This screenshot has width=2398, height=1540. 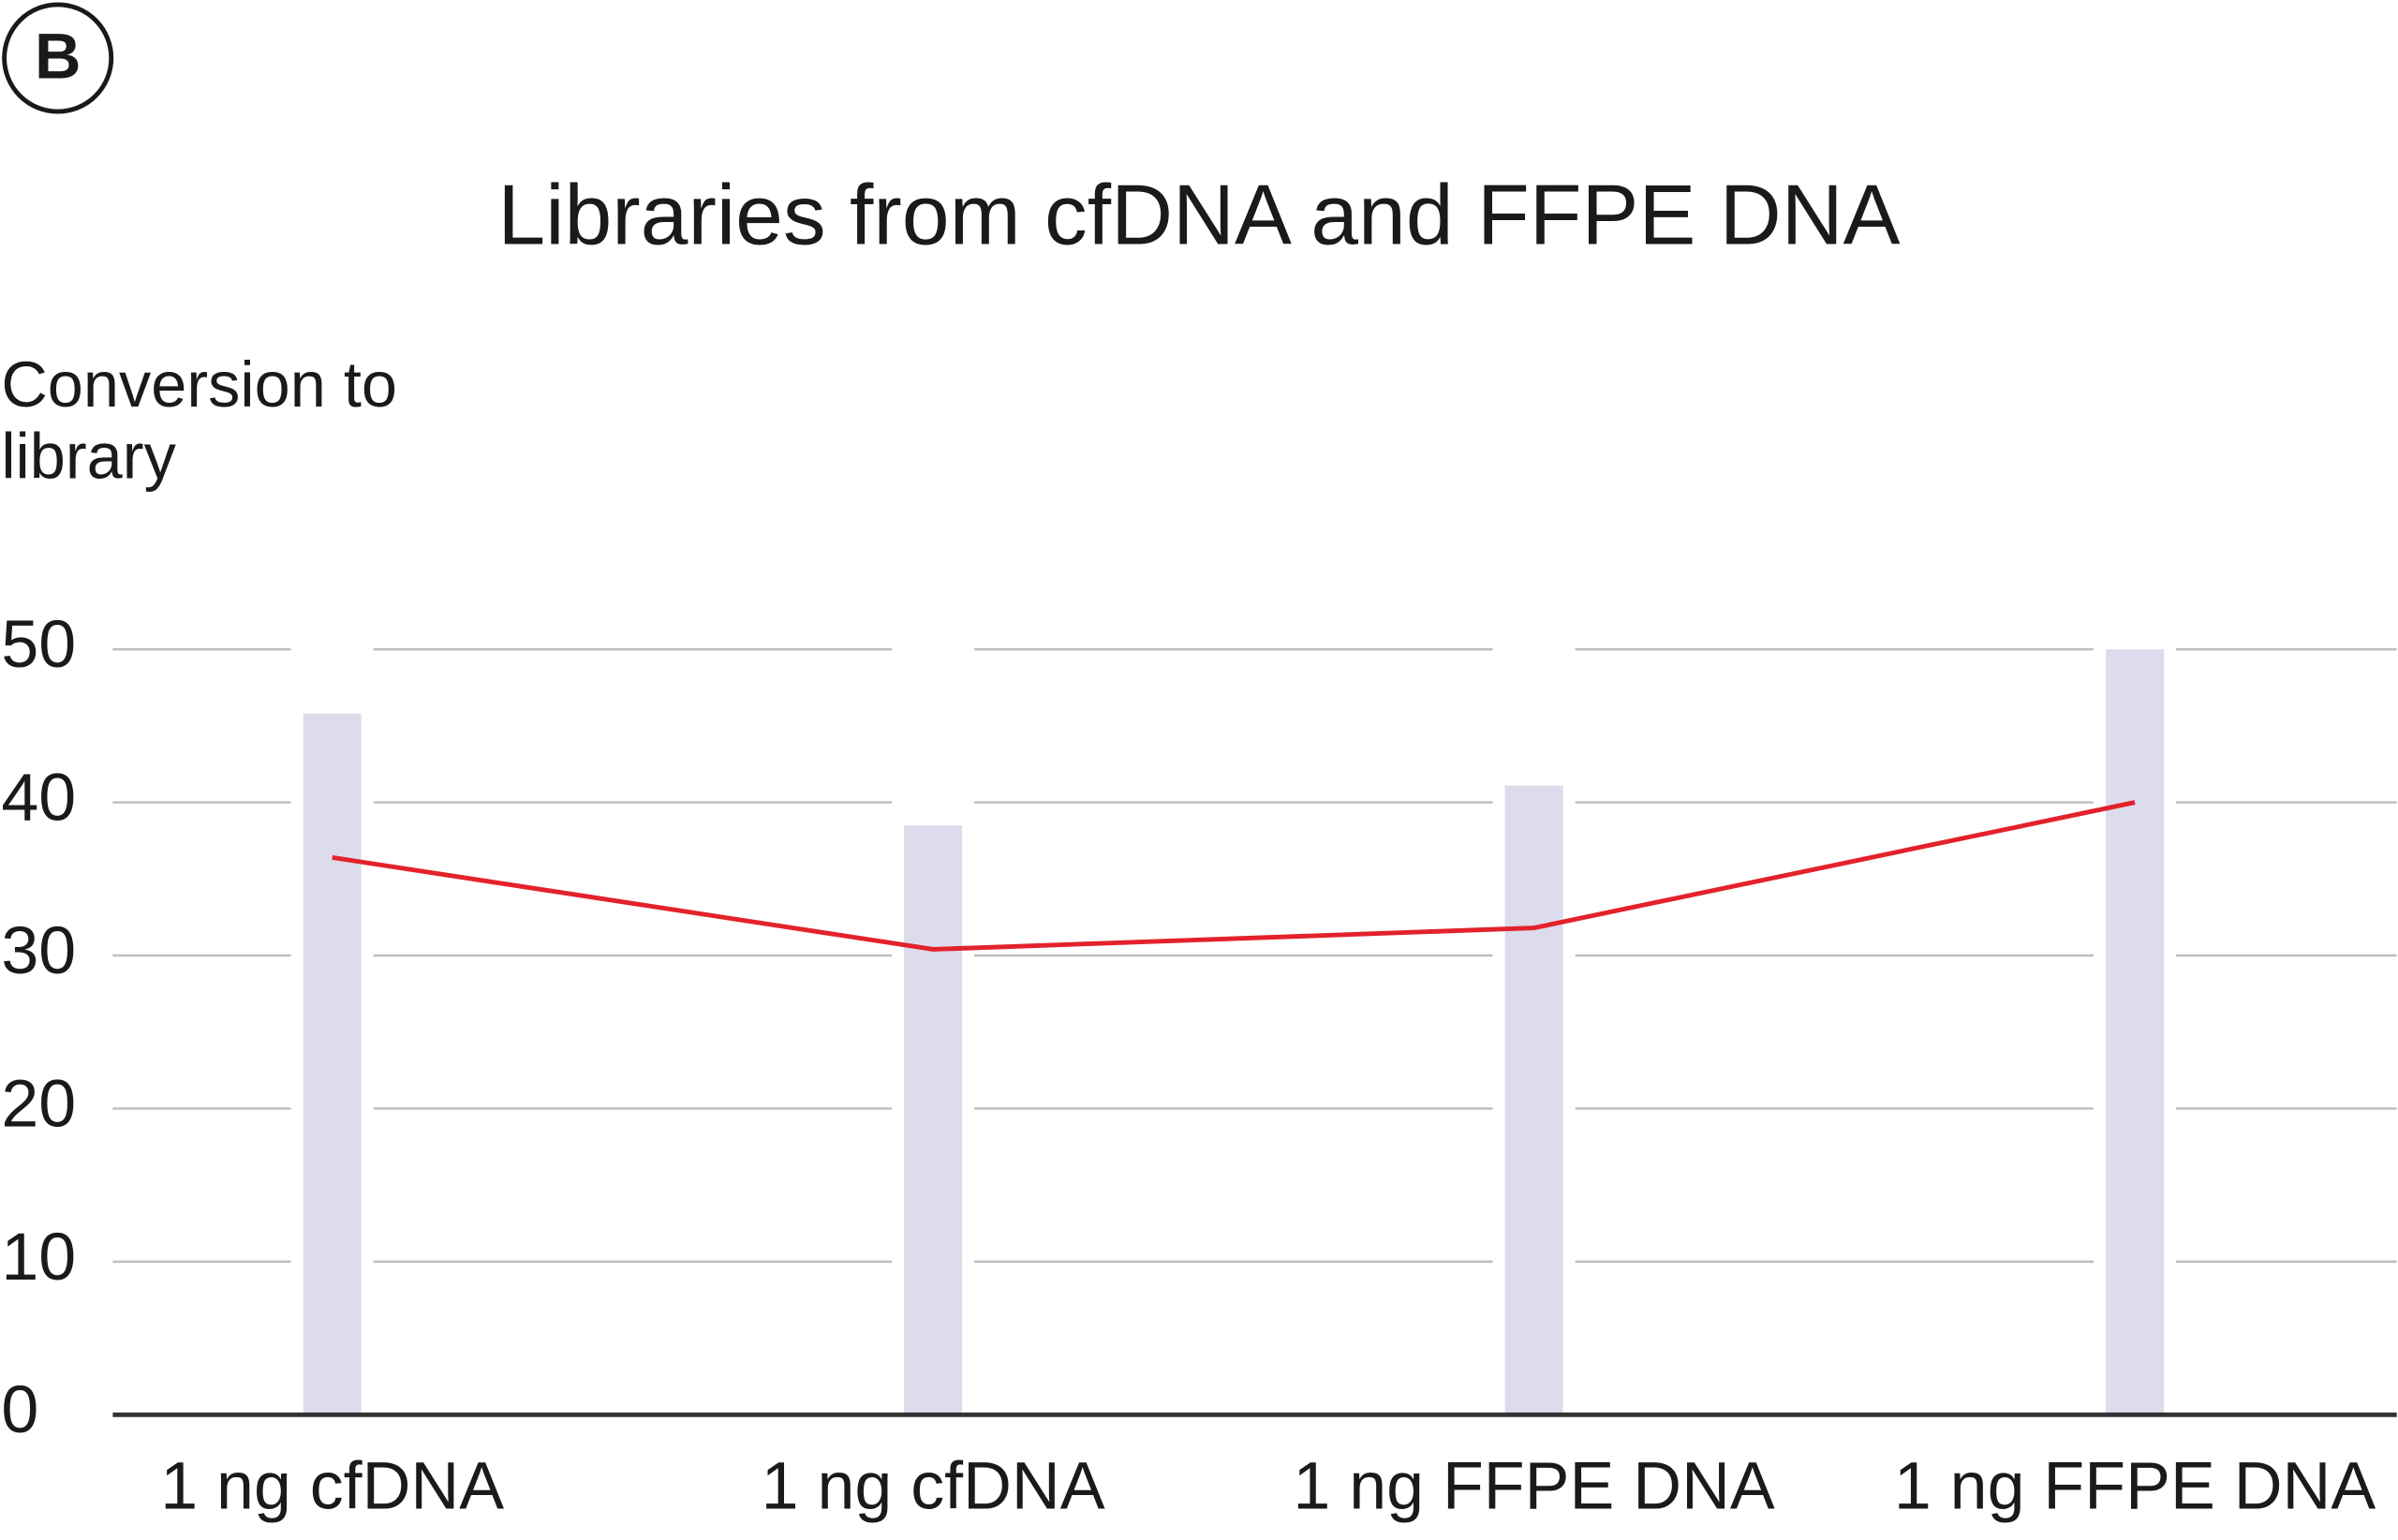 What do you see at coordinates (38, 1103) in the screenshot?
I see `y-tick-label: 20` at bounding box center [38, 1103].